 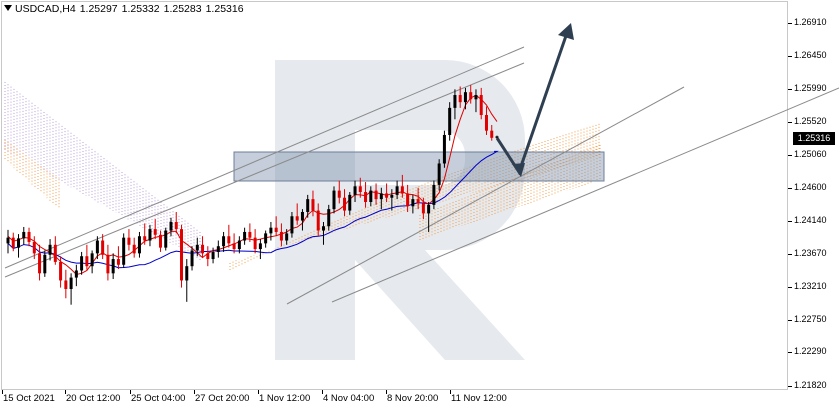 What do you see at coordinates (518, 170) in the screenshot?
I see `arrow-head-down` at bounding box center [518, 170].